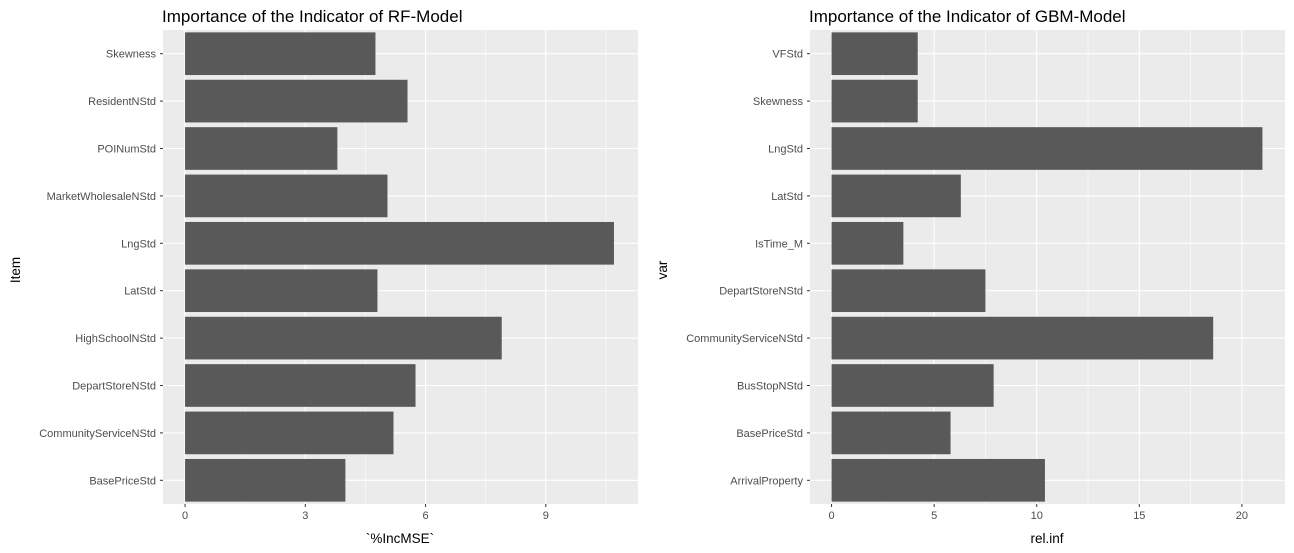 This screenshot has height=553, width=1294. Describe the element at coordinates (546, 516) in the screenshot. I see `x-tick-label: 9` at that location.